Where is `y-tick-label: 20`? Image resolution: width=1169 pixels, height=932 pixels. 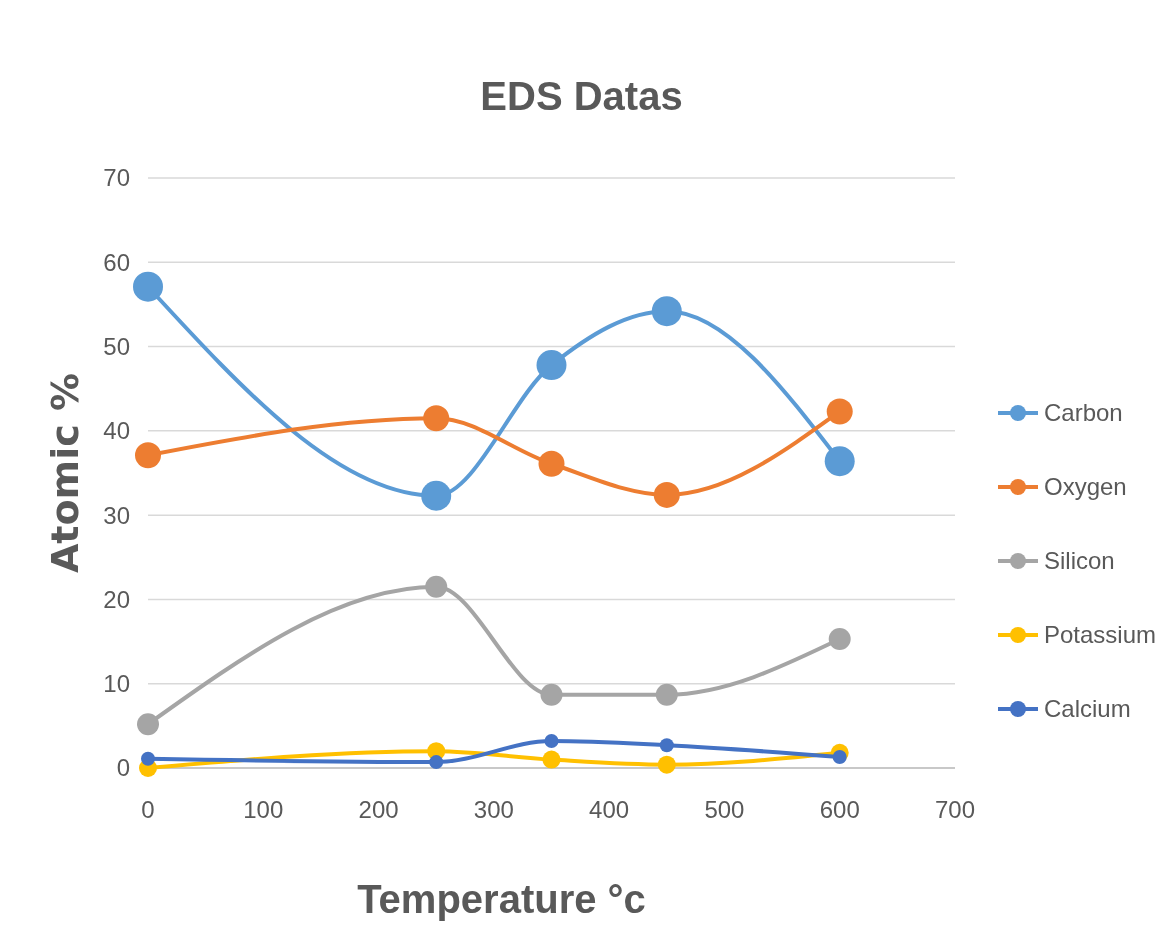
y-tick-label: 20 is located at coordinates (116, 599).